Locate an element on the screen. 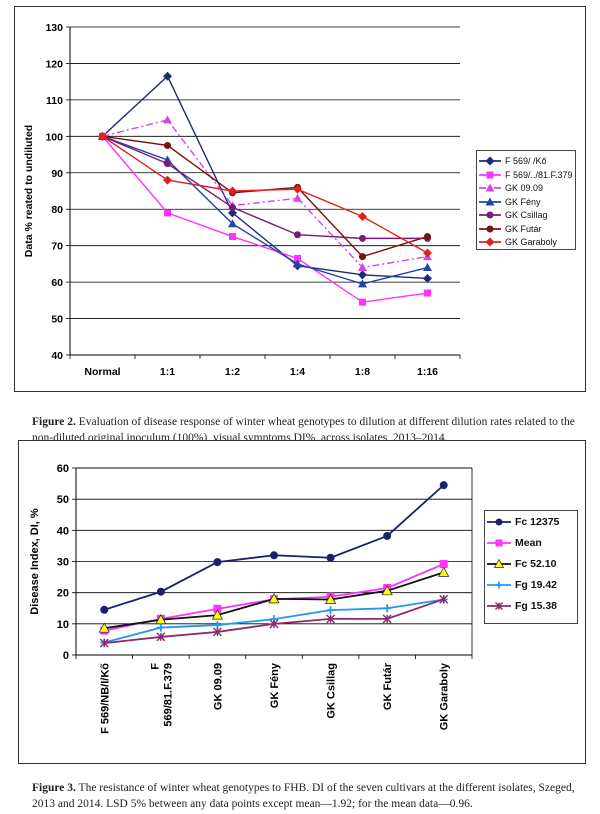 This screenshot has height=814, width=600. chart1-legend-item: Fc 12375 is located at coordinates (522, 522).